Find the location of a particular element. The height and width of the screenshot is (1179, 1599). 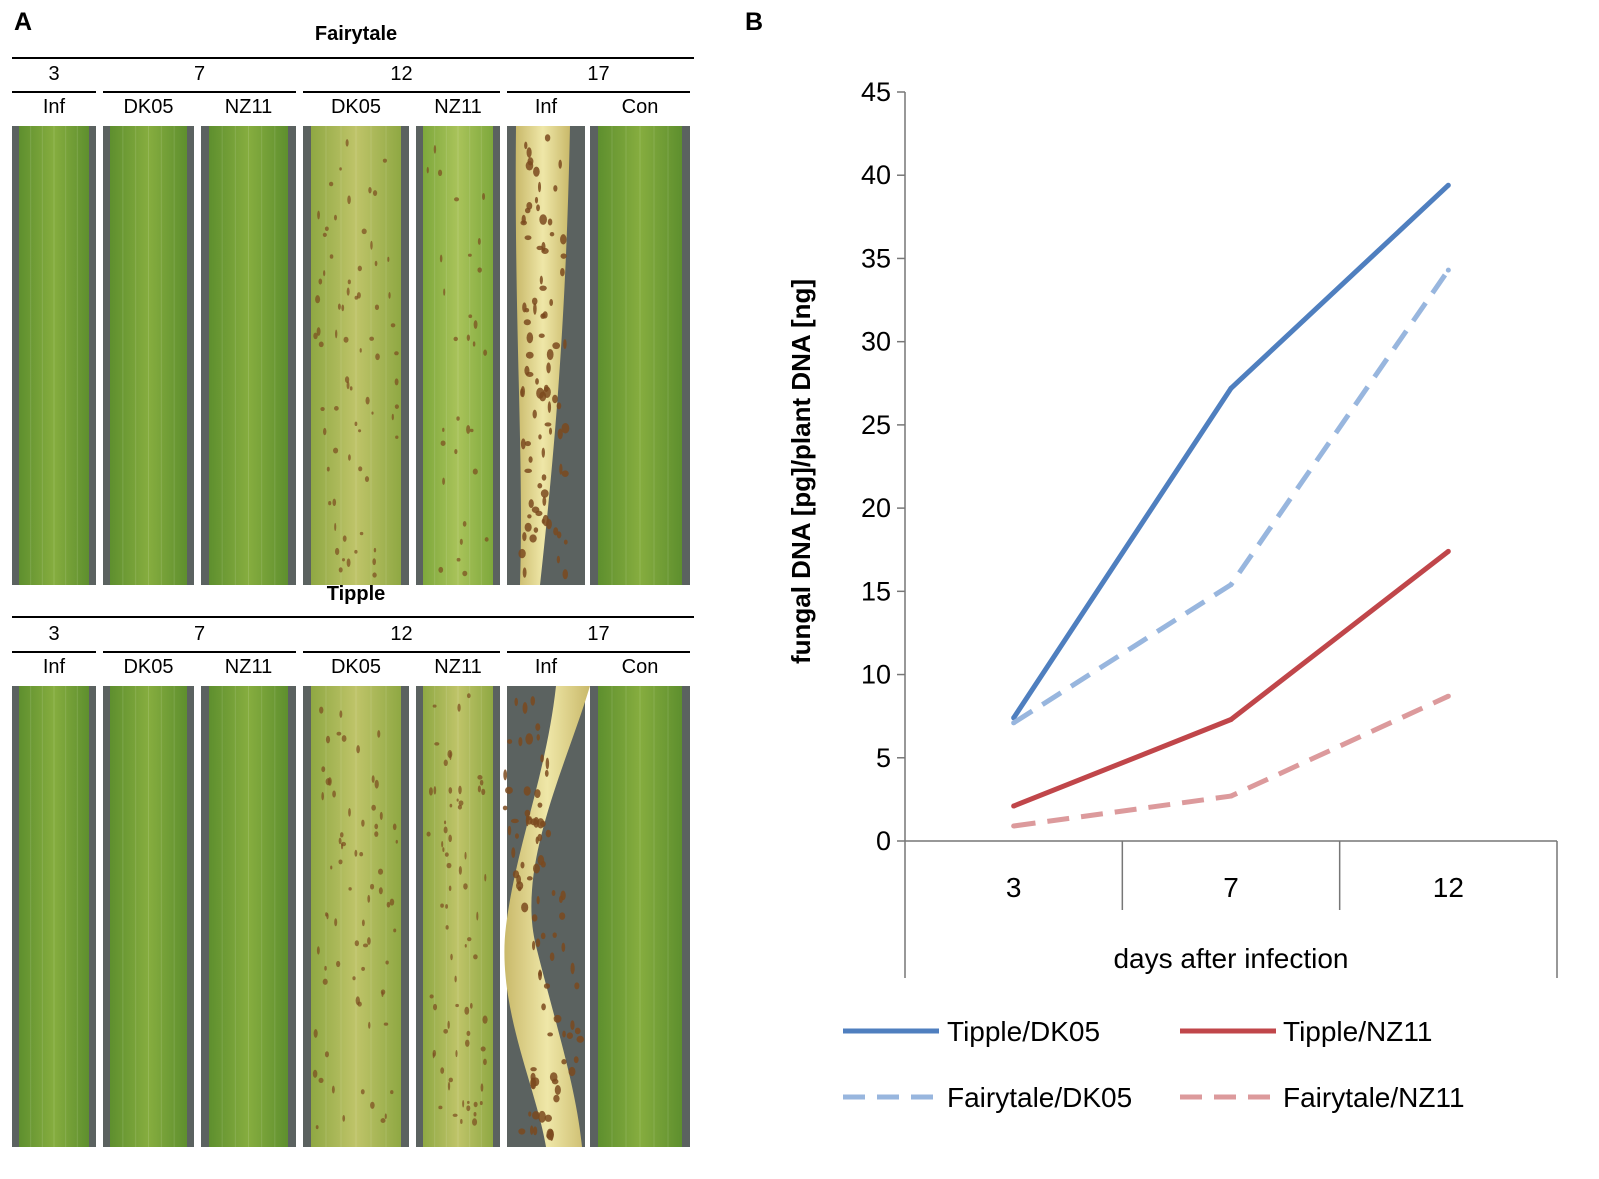

tipple-leaf-label: NZ11 is located at coordinates (248, 667).